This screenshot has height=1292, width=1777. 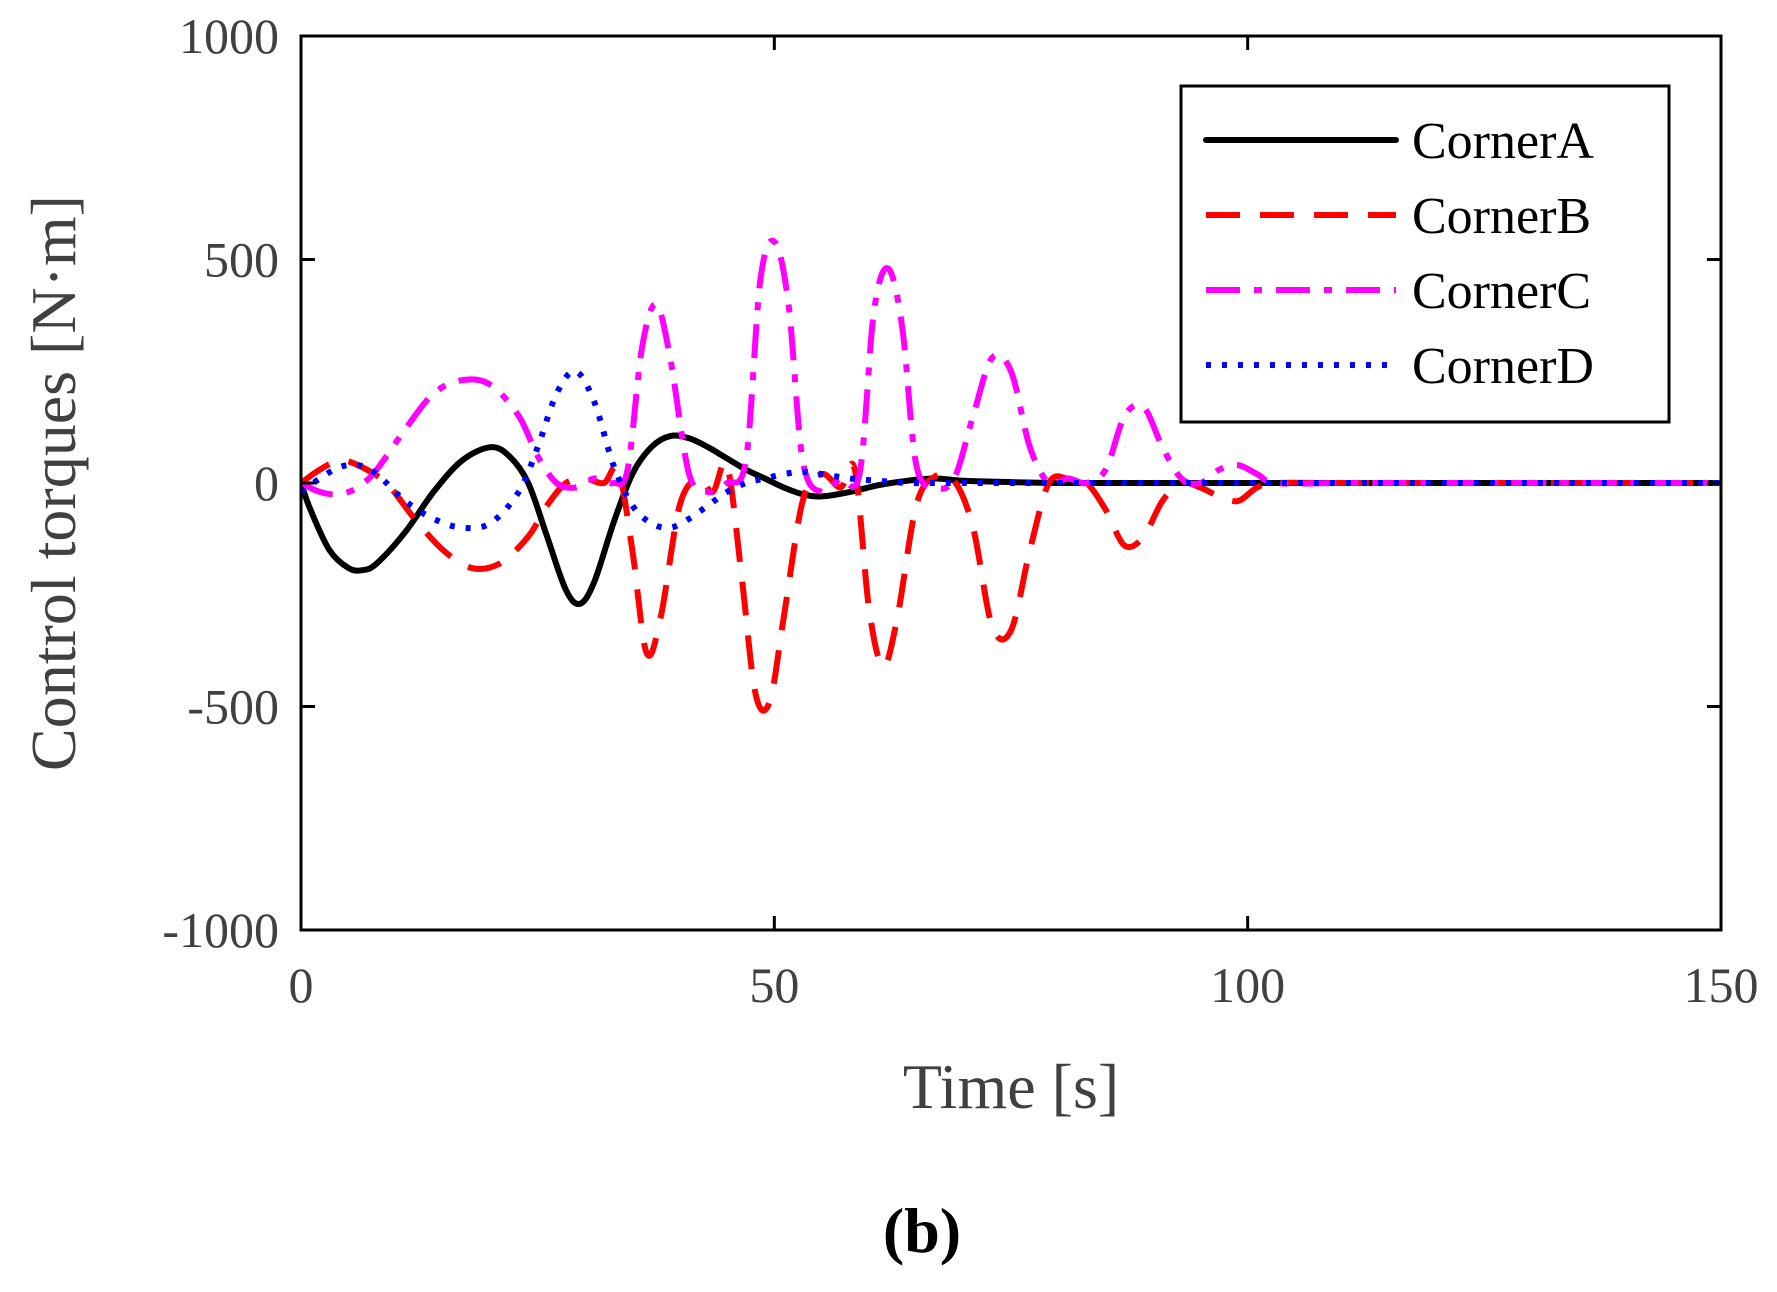 What do you see at coordinates (1503, 141) in the screenshot?
I see `legend-label-cornera: CornerA` at bounding box center [1503, 141].